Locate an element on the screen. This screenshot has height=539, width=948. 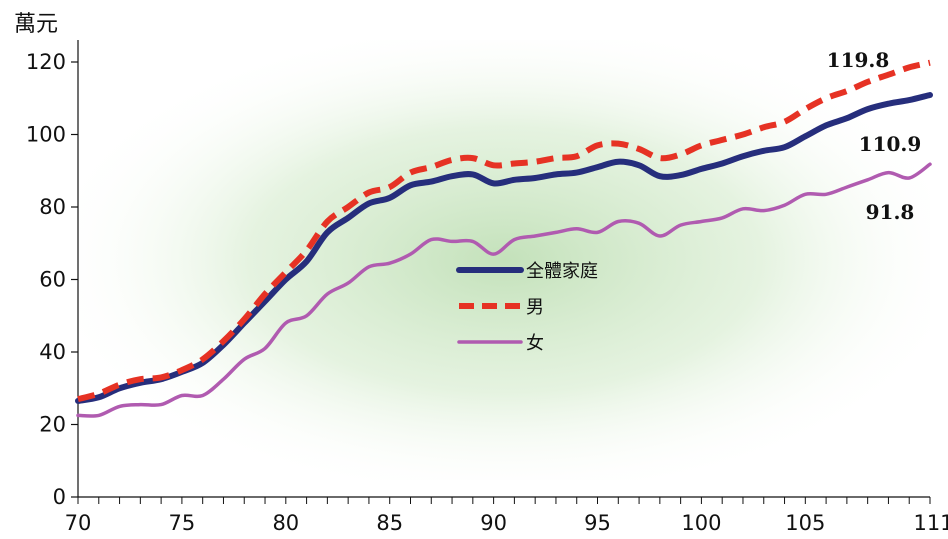
series-end-label: 110.9 is located at coordinates (890, 144).